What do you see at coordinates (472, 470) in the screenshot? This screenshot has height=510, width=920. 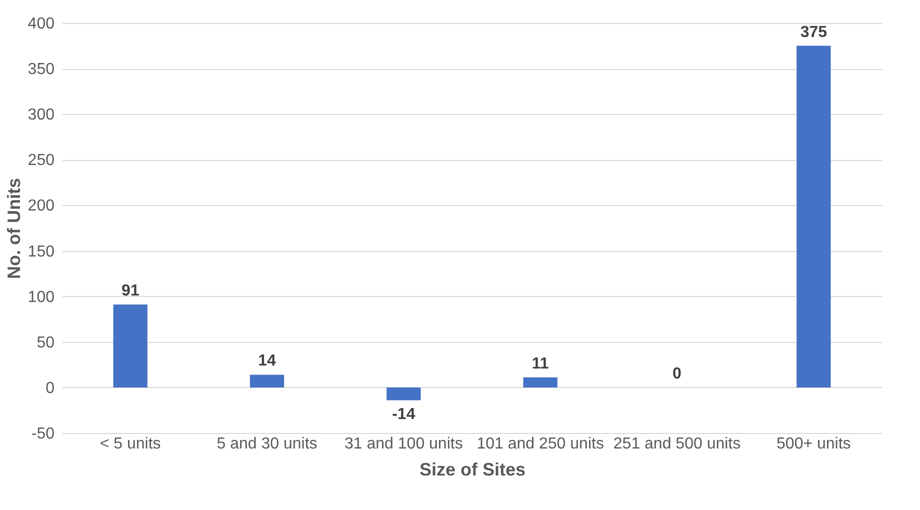 I see `x-axis-title: Size of Sites` at bounding box center [472, 470].